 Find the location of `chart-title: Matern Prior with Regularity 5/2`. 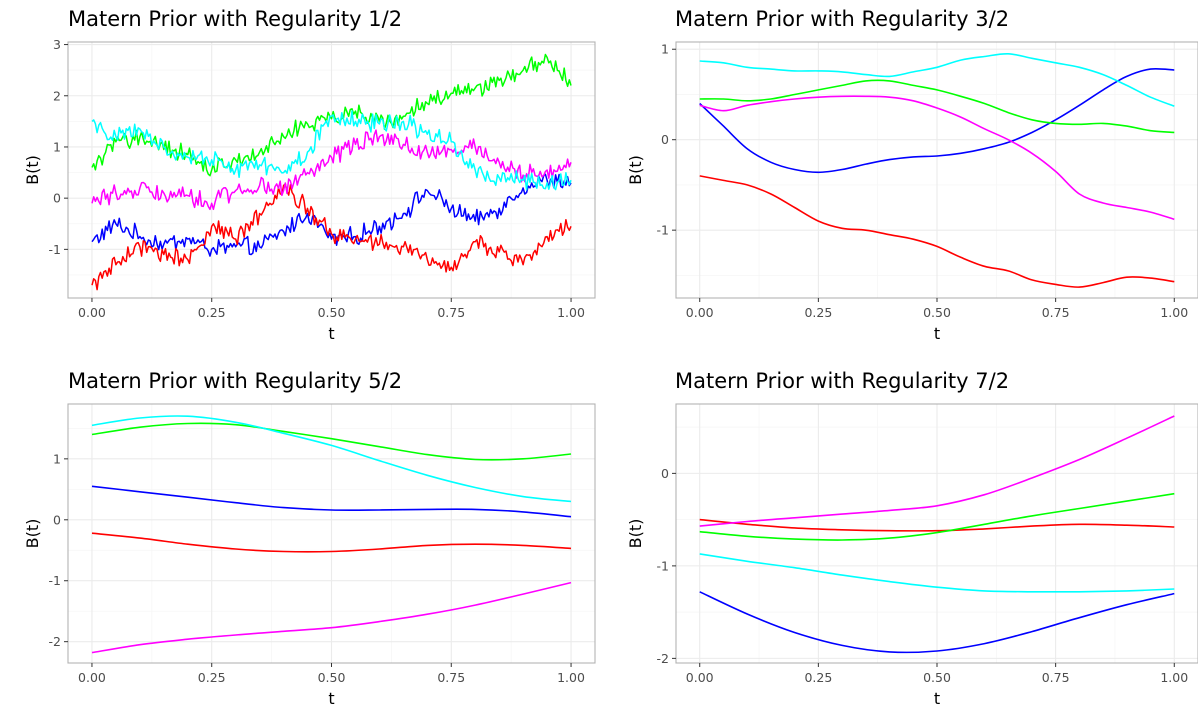

chart-title: Matern Prior with Regularity 5/2 is located at coordinates (235, 381).